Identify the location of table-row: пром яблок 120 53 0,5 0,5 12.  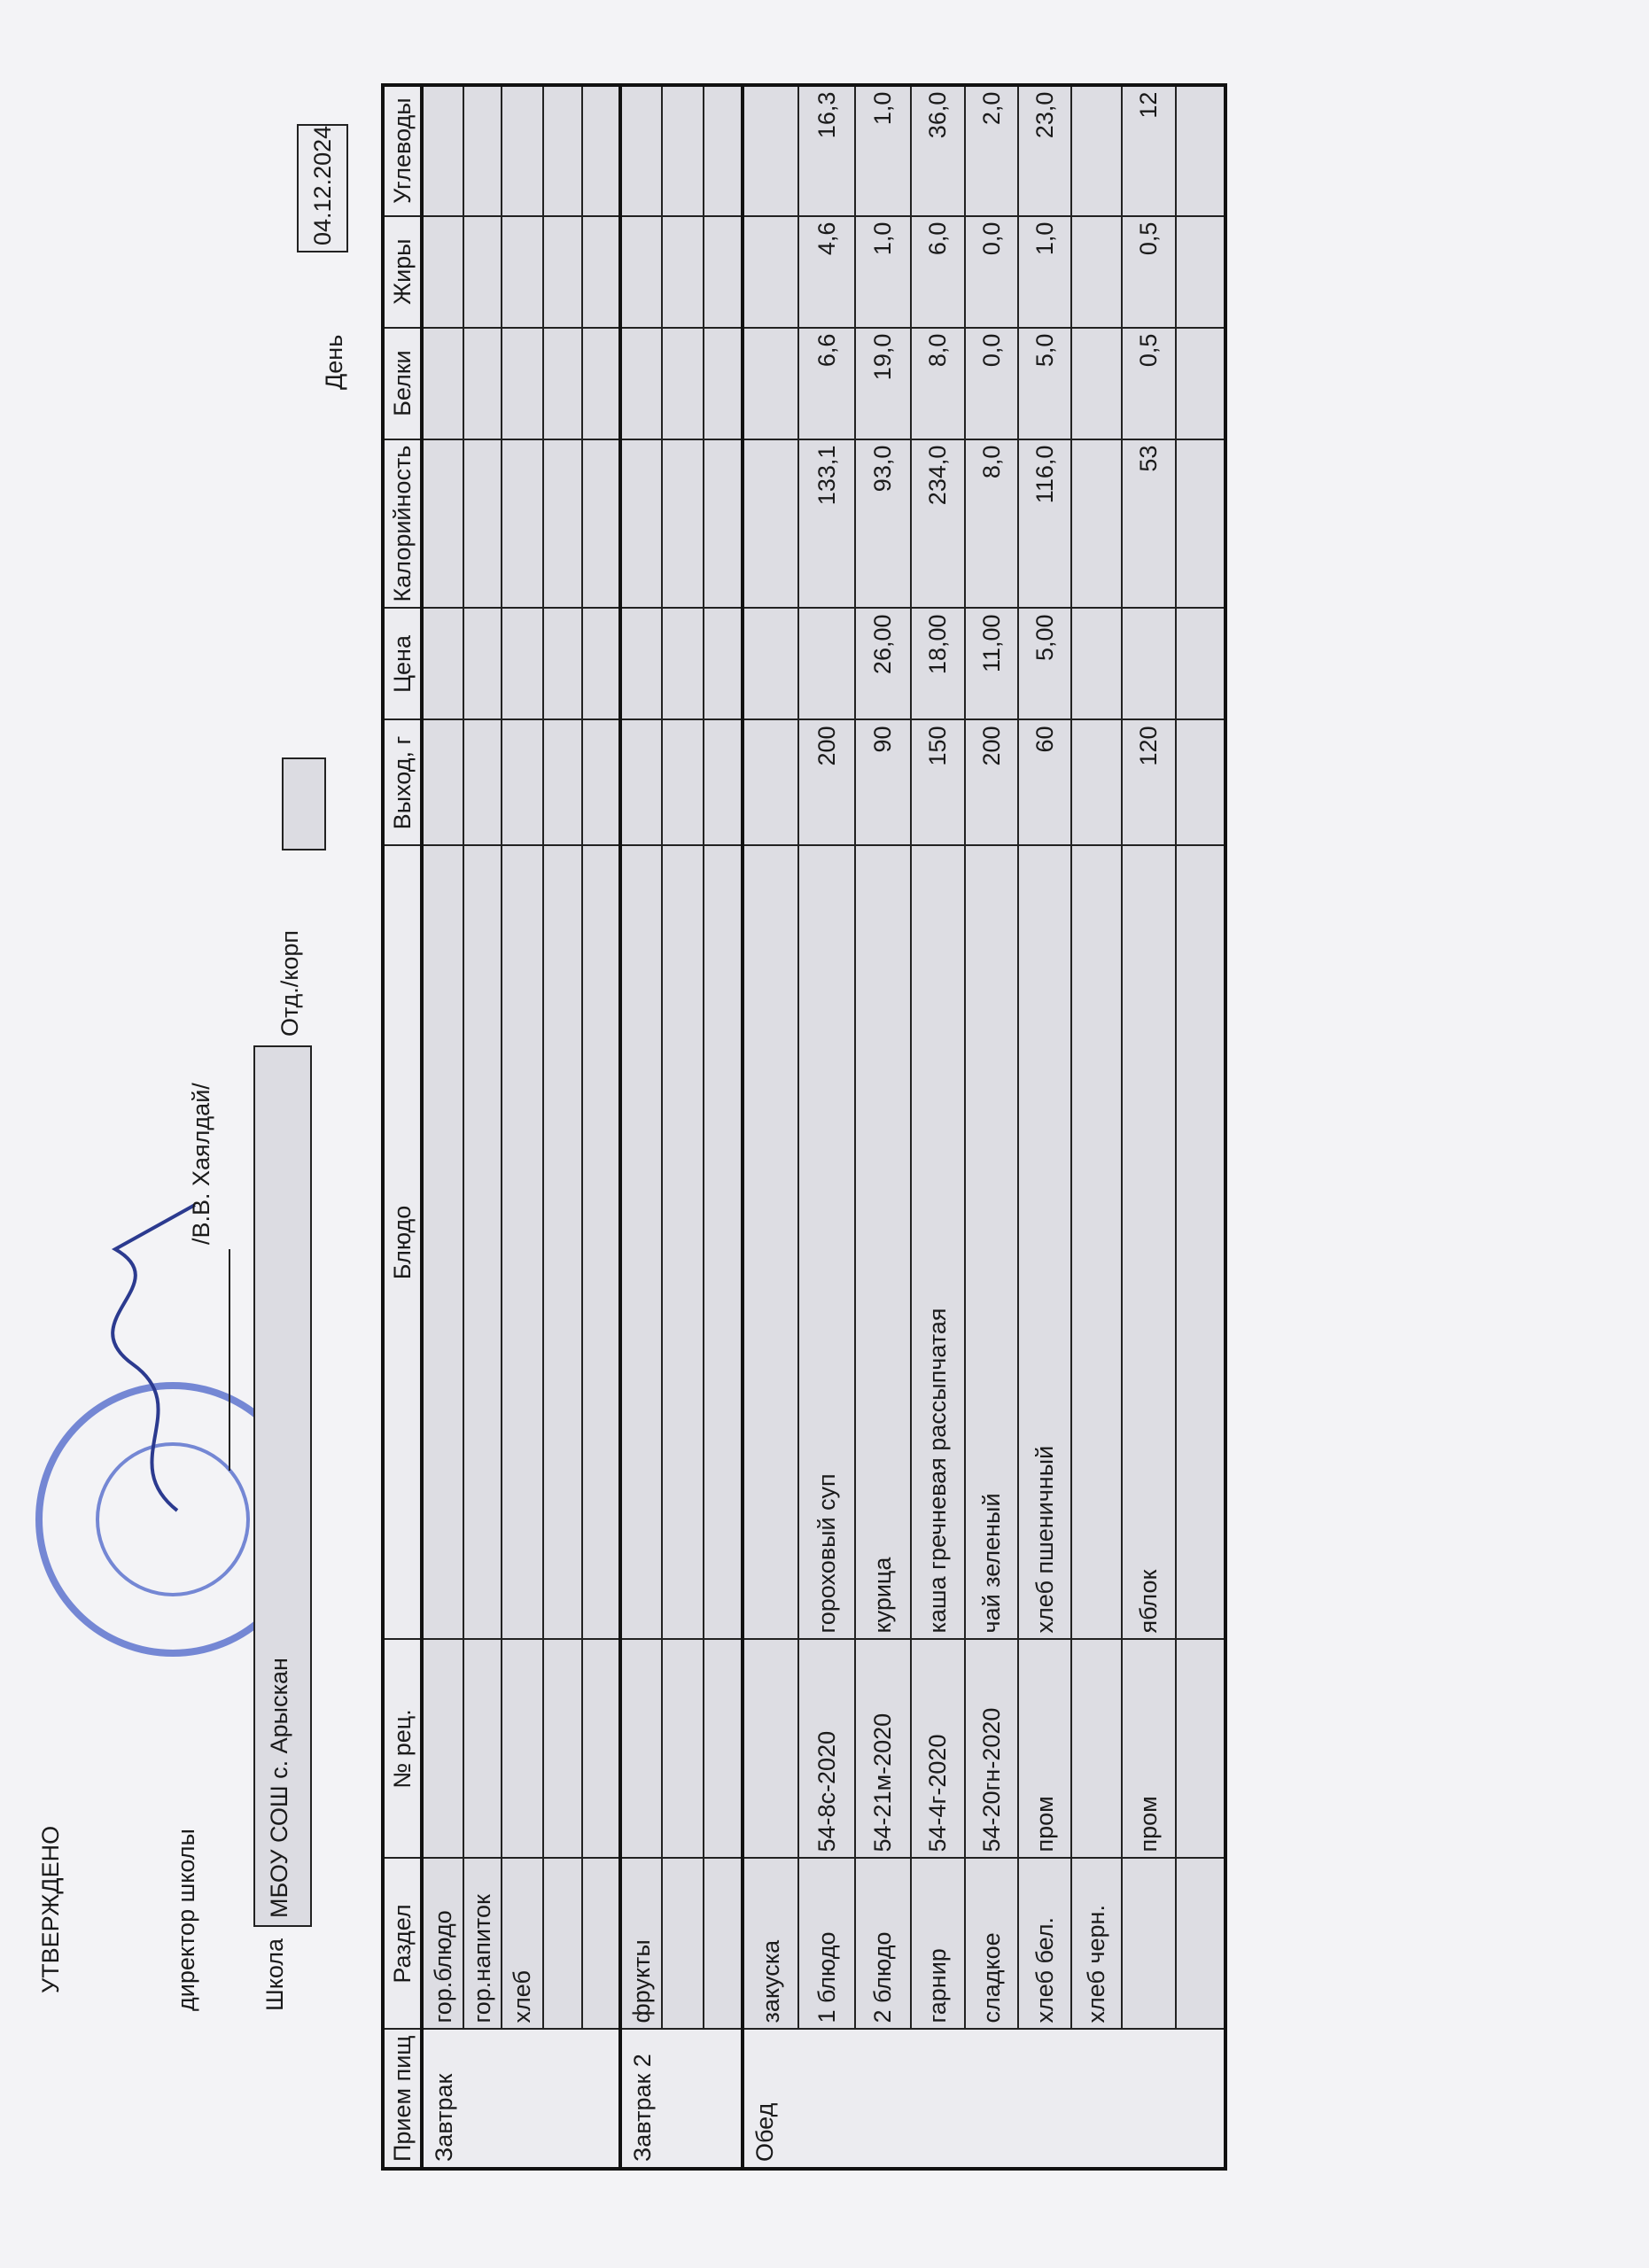
(1149, 1126).